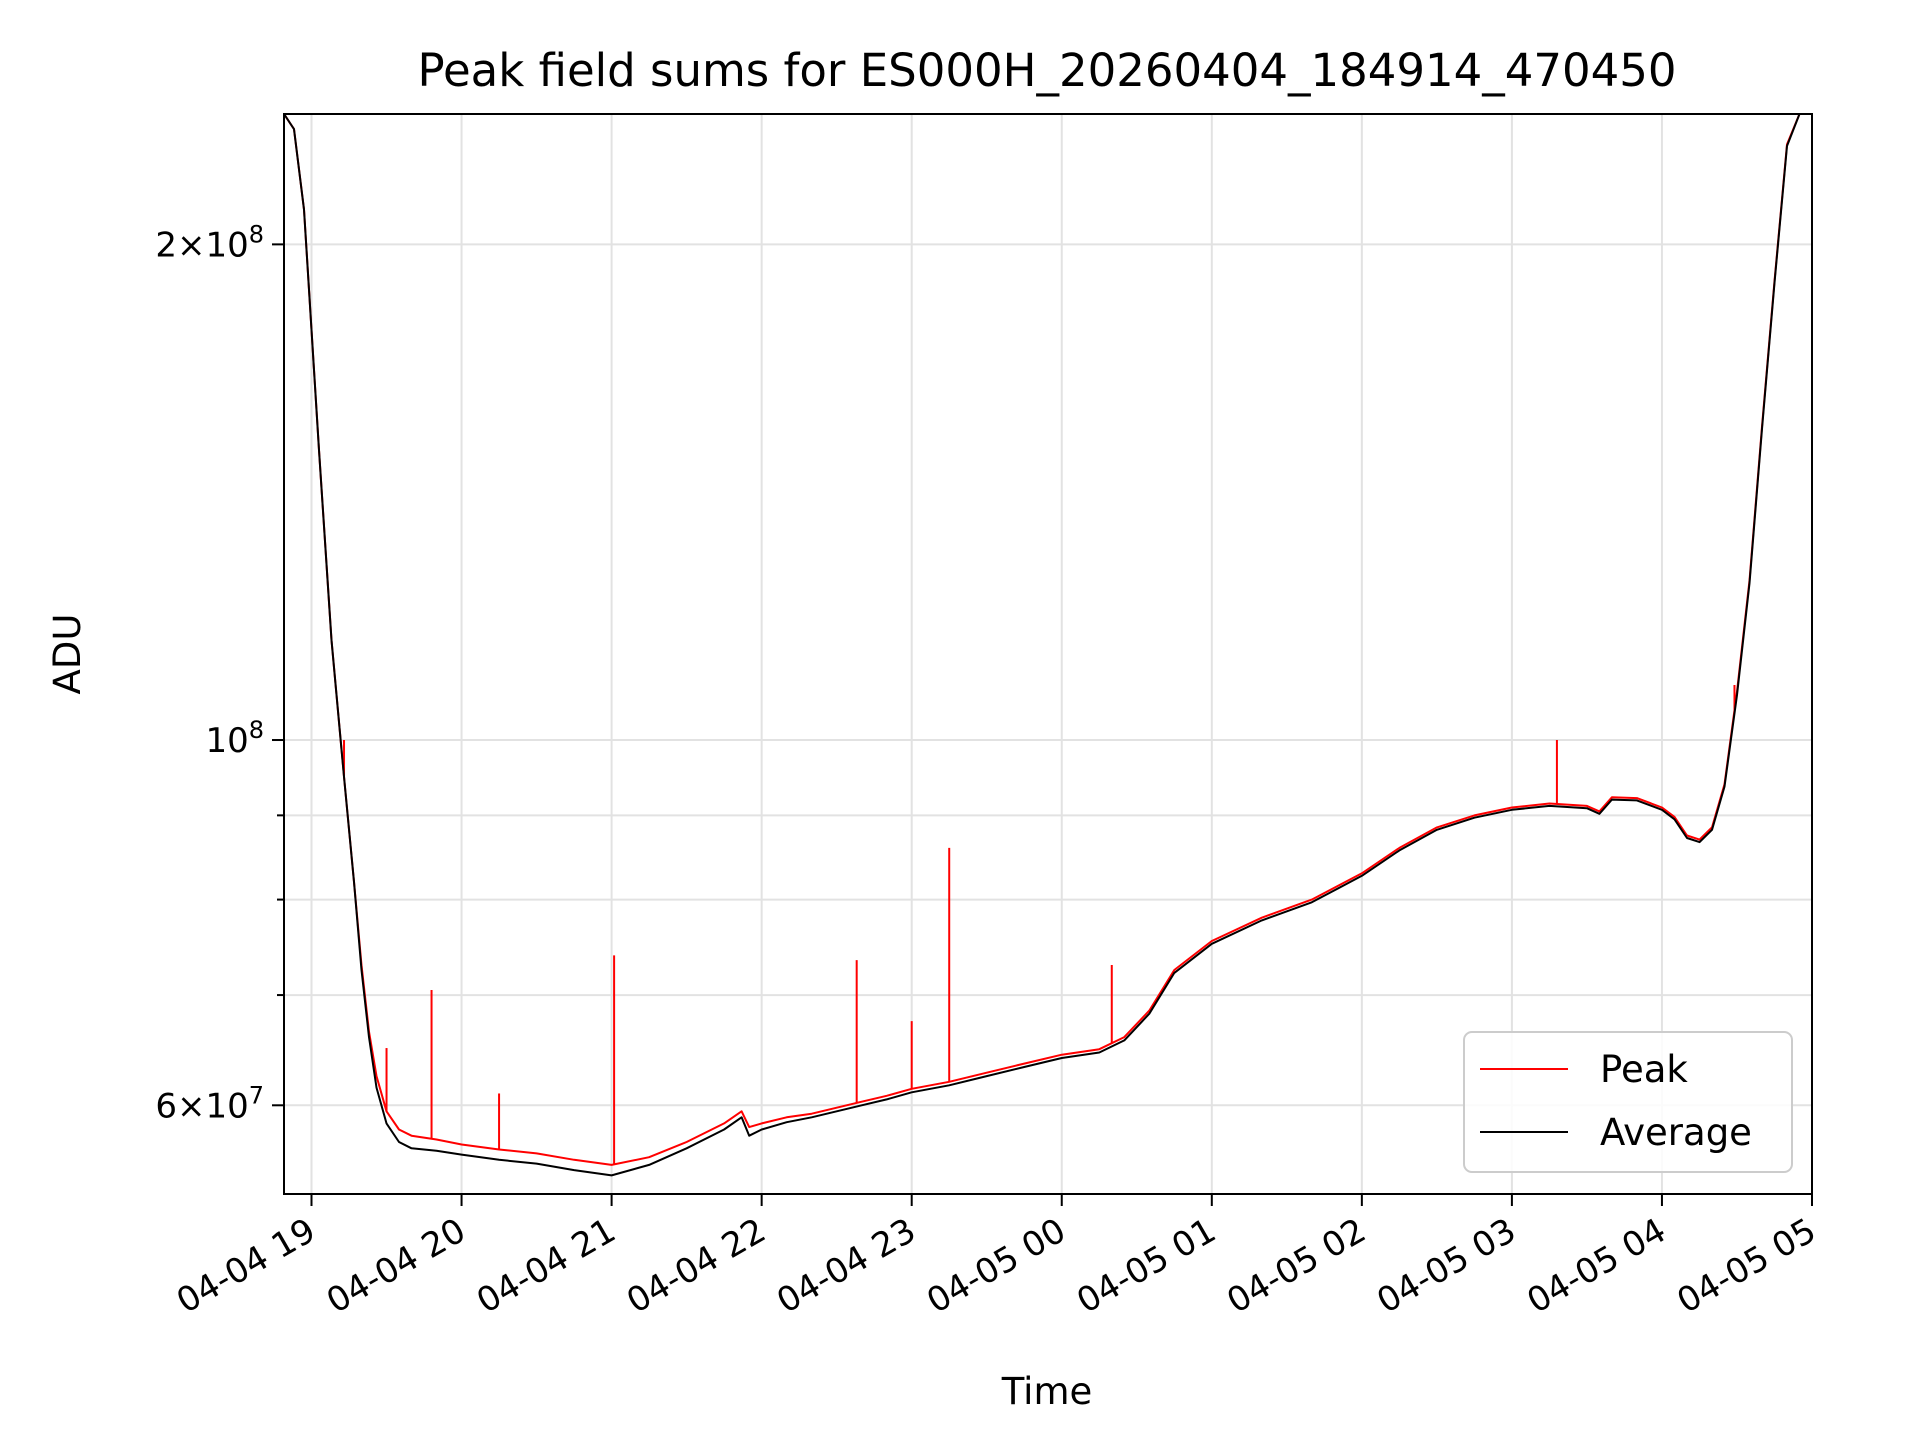 The height and width of the screenshot is (1440, 1920). I want to click on y-axis-label: ADU, so click(67, 654).